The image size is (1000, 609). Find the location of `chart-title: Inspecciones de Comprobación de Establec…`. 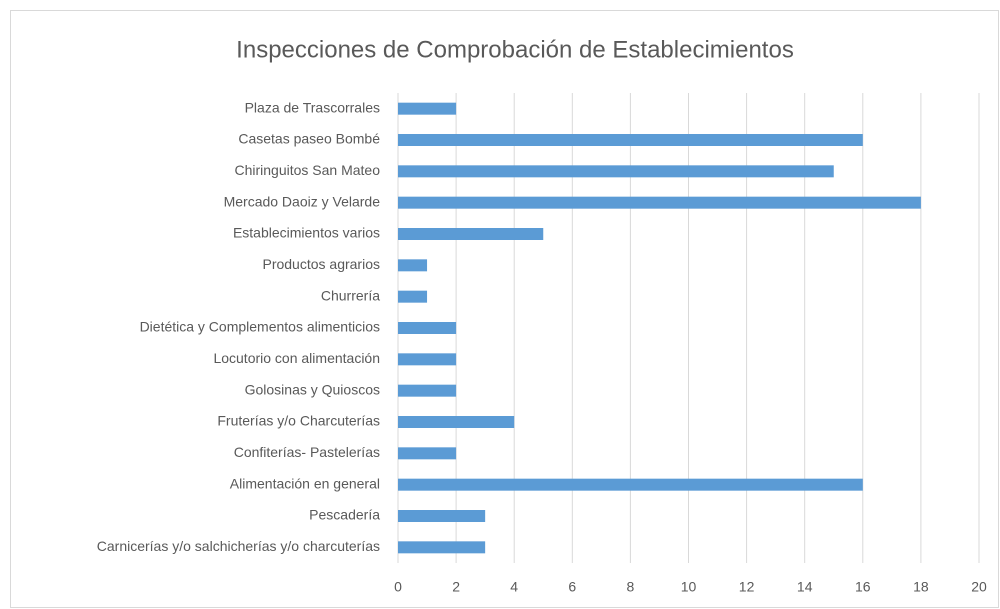

chart-title: Inspecciones de Comprobación de Establec… is located at coordinates (515, 49).